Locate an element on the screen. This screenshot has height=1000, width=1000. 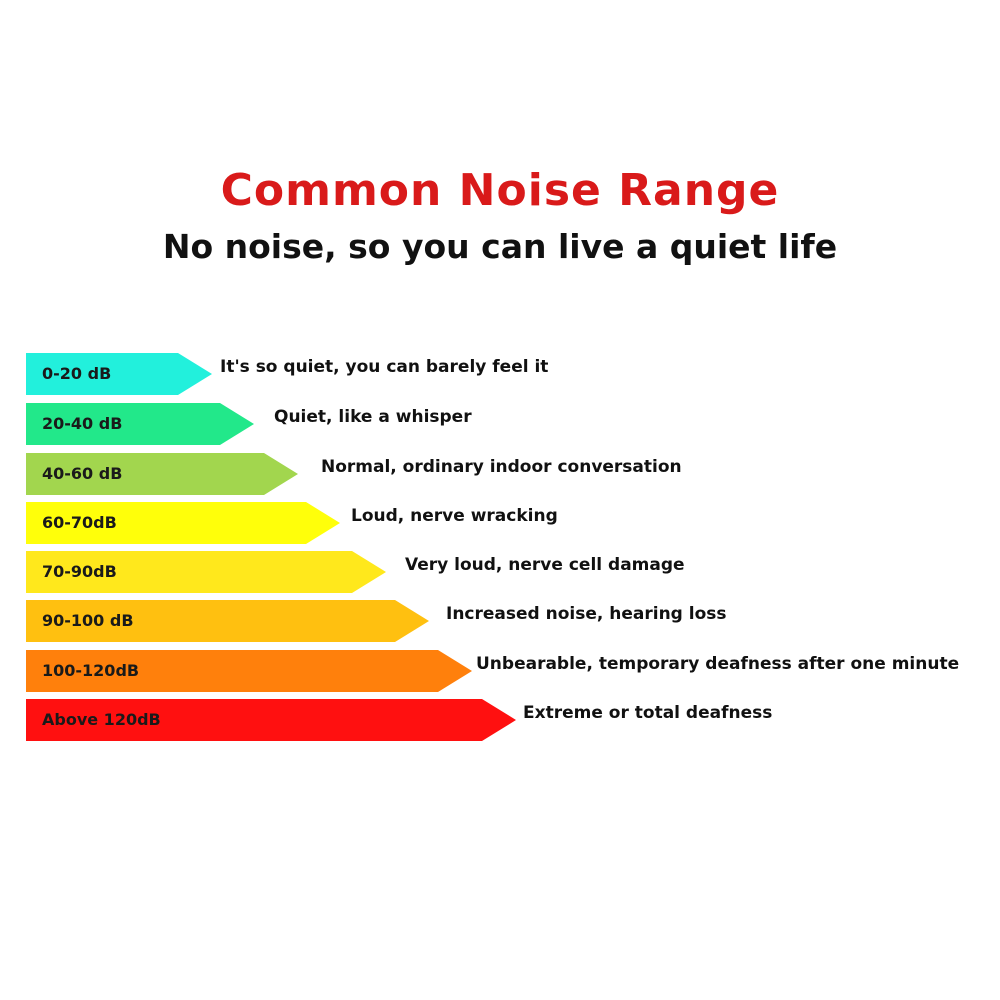
page-title: Common Noise Range is located at coordinates (500, 190).